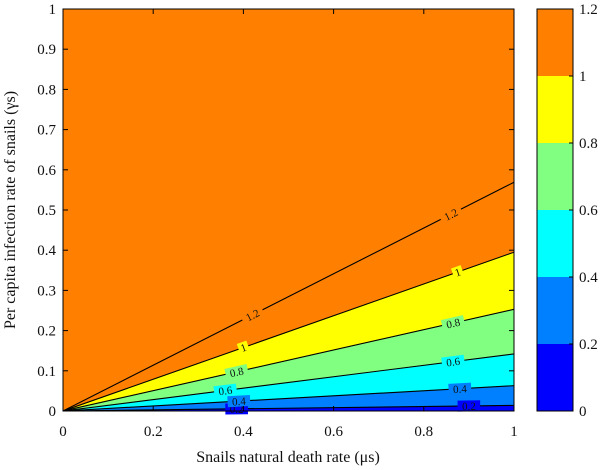 This screenshot has height=470, width=600. Describe the element at coordinates (588, 211) in the screenshot. I see `colorbar-tick-label: 0.6` at that location.